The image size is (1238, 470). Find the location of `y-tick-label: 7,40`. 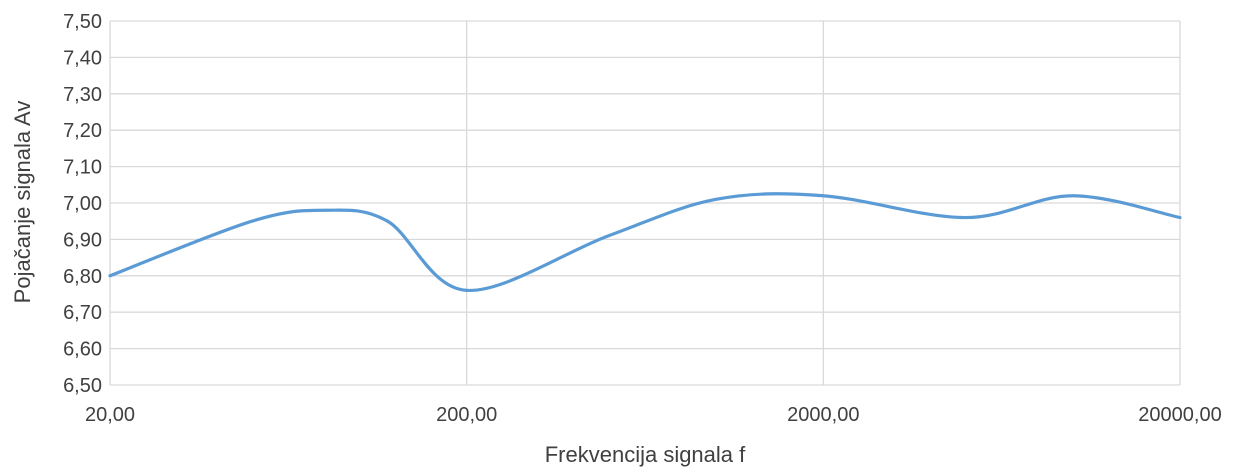

y-tick-label: 7,40 is located at coordinates (82, 58).